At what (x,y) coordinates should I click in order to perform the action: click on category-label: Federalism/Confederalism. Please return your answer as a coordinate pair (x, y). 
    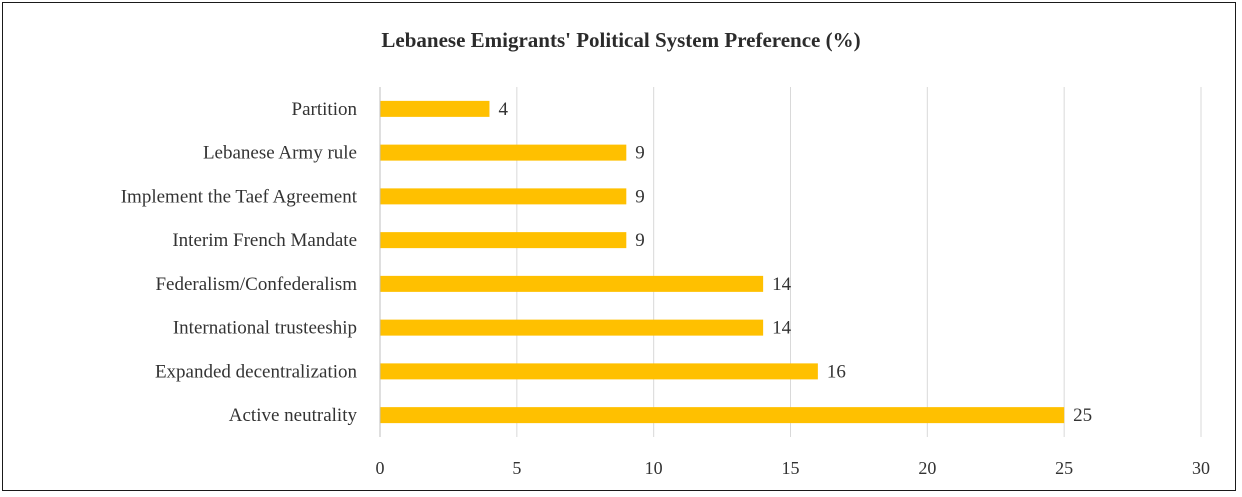
    Looking at the image, I should click on (256, 284).